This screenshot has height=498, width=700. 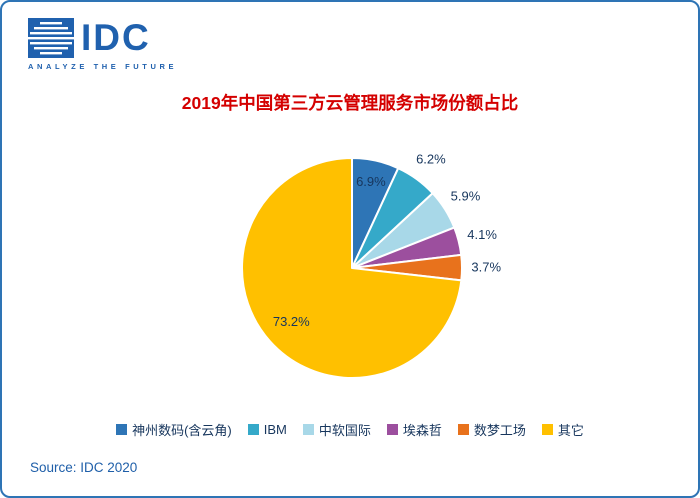 I want to click on chart-legend: 神州数码(含云角) IBM 中软国际 埃森哲 数梦工场 其它, so click(x=350, y=429).